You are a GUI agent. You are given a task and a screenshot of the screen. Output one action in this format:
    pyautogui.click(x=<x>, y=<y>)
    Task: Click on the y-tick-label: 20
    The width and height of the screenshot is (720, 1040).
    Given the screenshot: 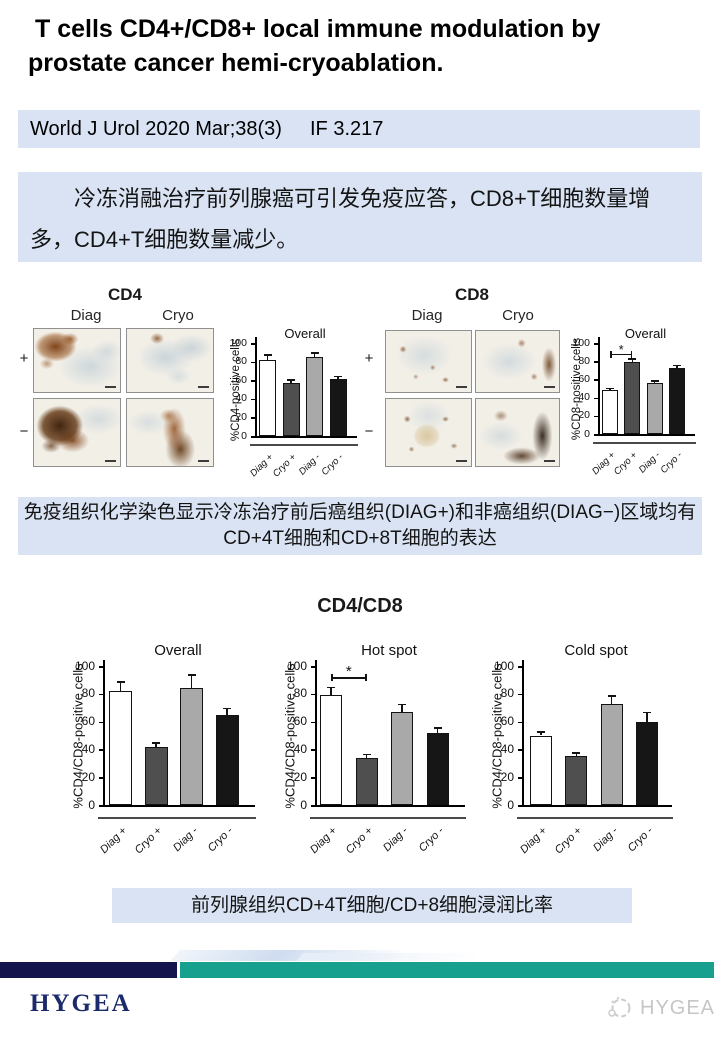 What is the action you would take?
    pyautogui.click(x=300, y=776)
    